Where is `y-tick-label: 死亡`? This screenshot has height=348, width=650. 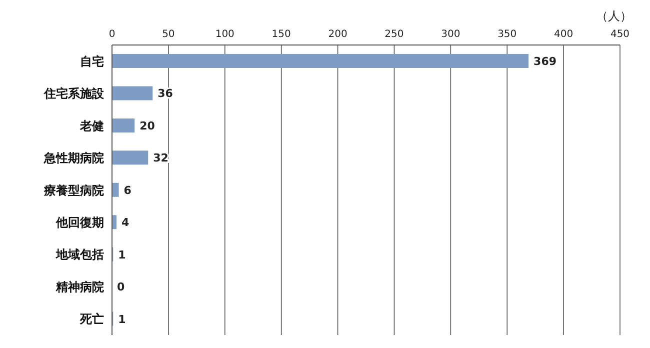
y-tick-label: 死亡 is located at coordinates (91, 319).